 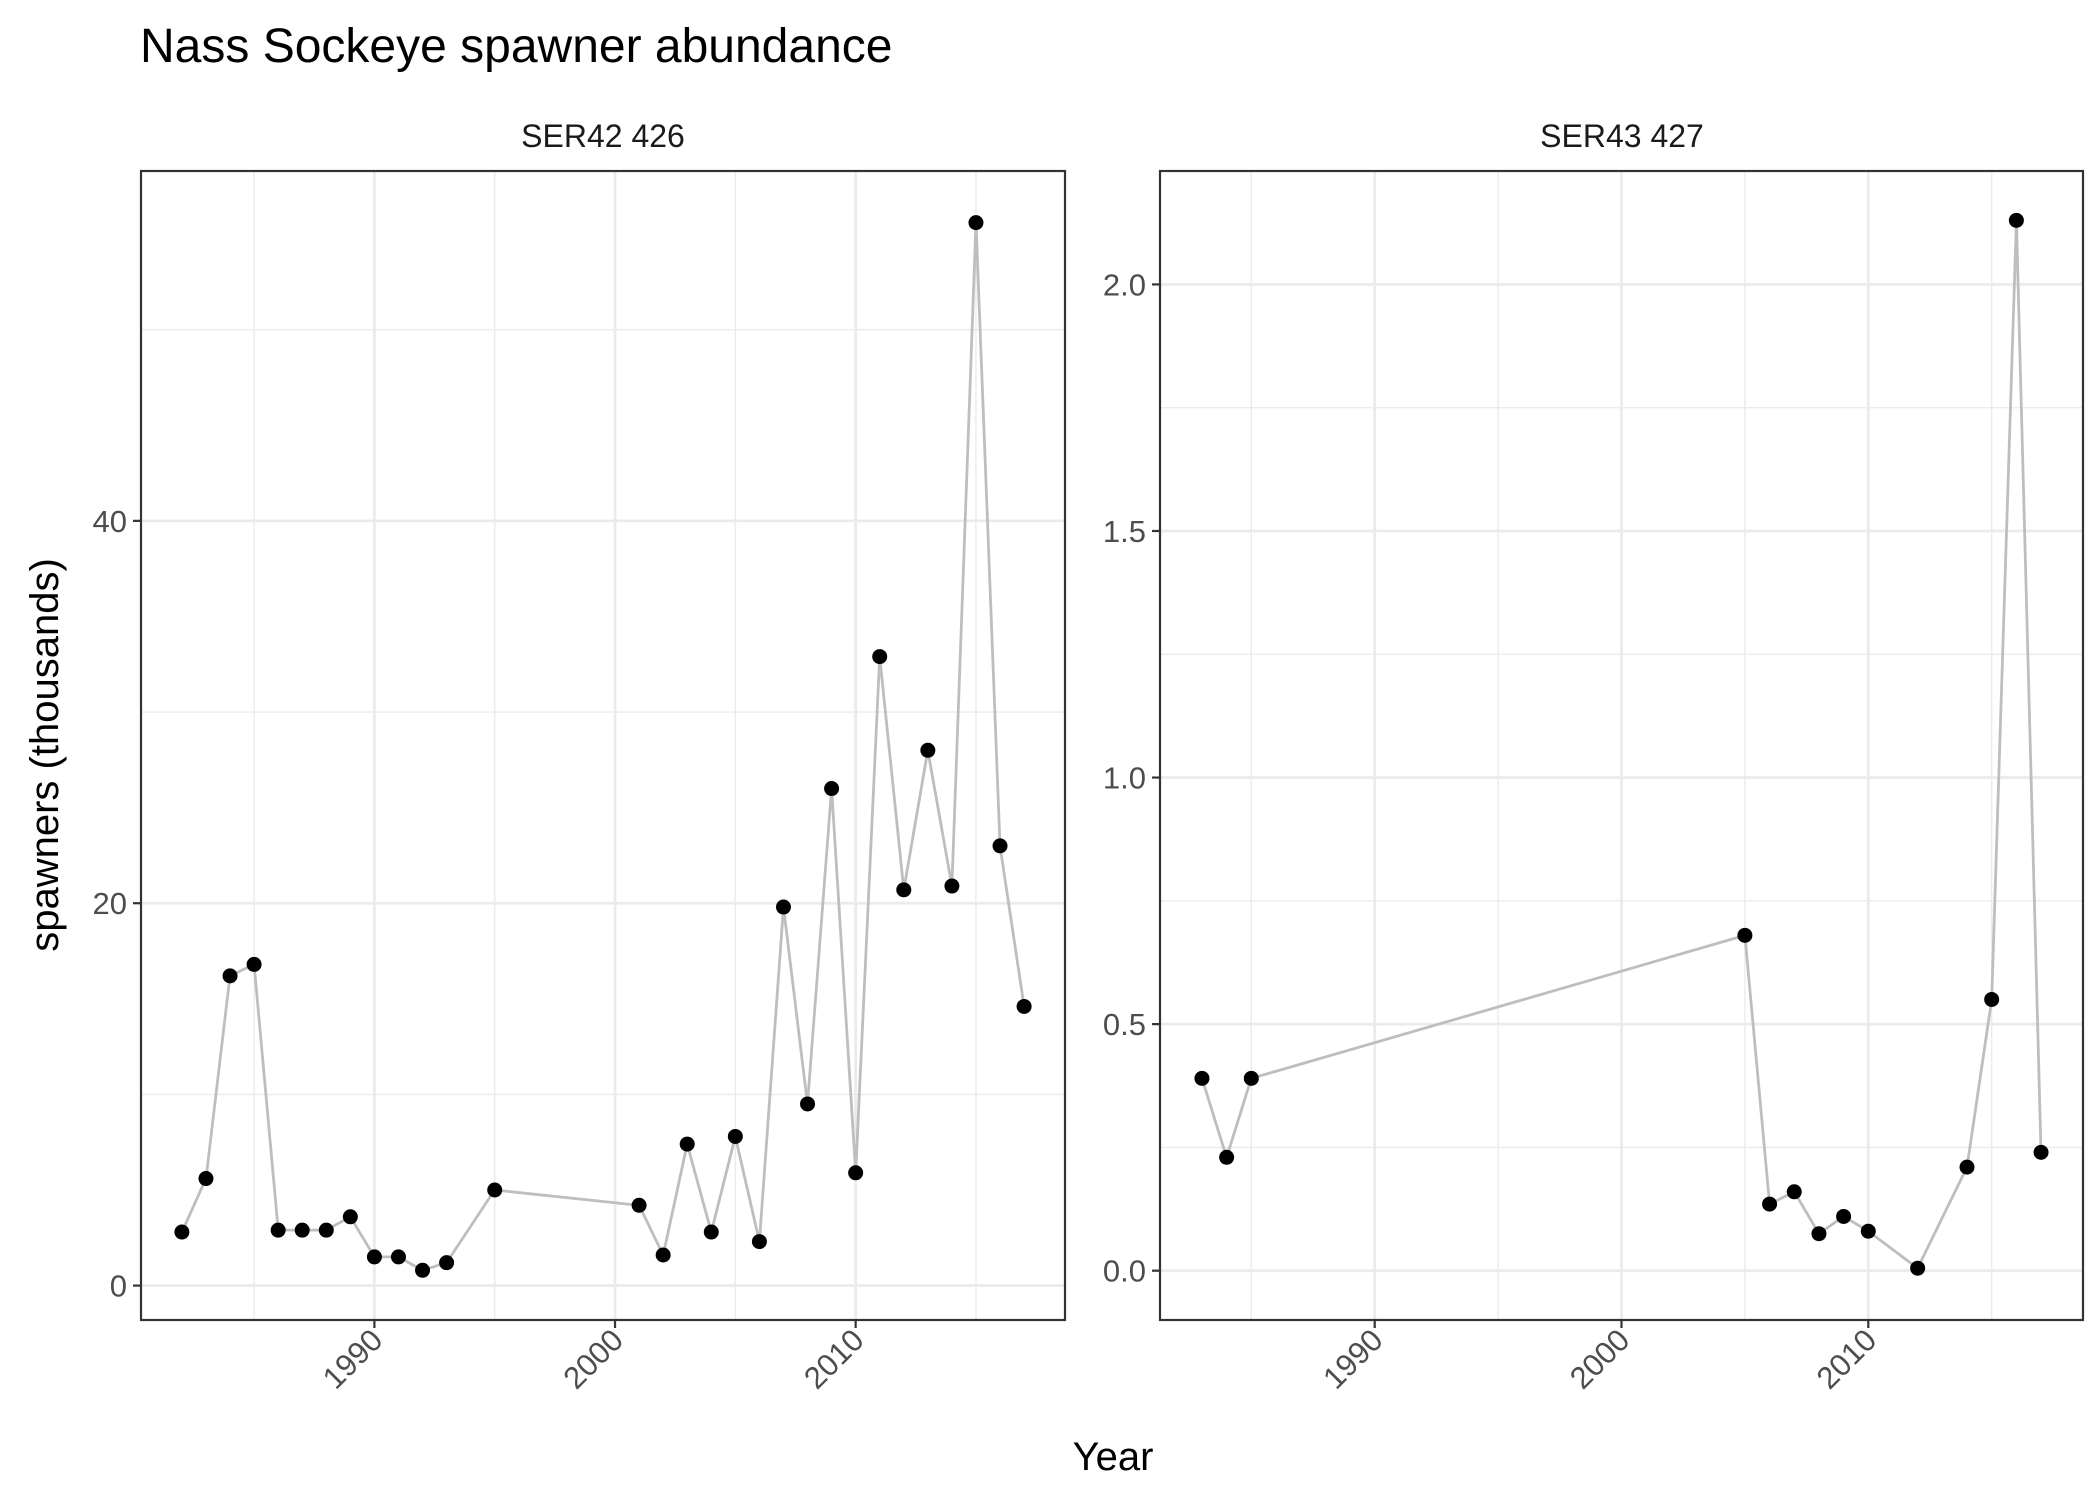 What do you see at coordinates (45, 755) in the screenshot?
I see `y-axis-title: spawners (thousands)` at bounding box center [45, 755].